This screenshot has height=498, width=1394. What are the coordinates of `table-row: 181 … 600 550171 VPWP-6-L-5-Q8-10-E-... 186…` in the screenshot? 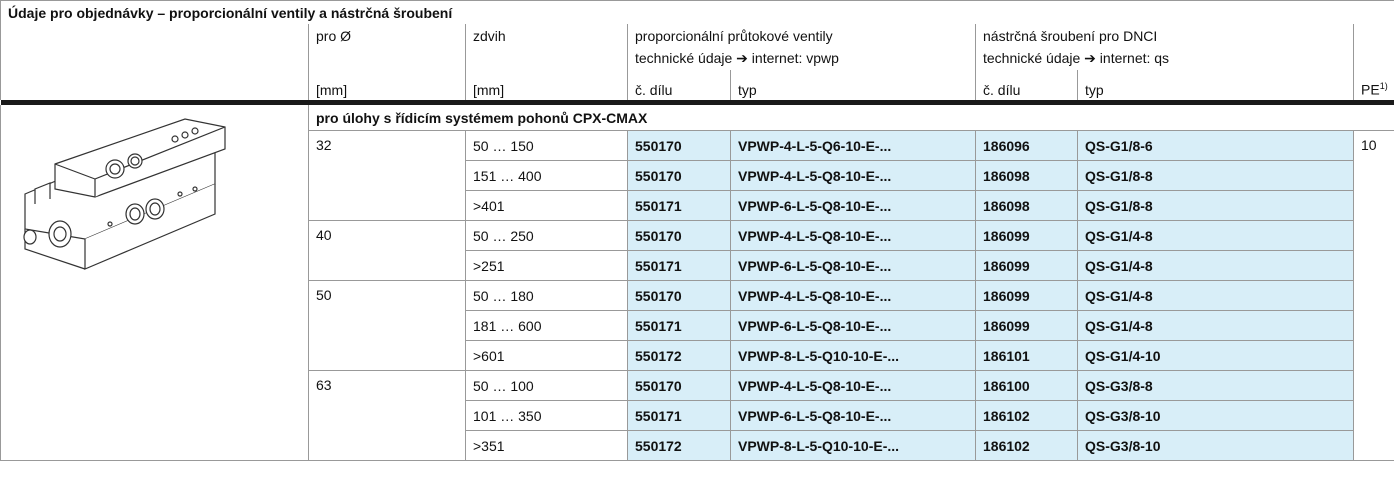 It's located at (697, 325).